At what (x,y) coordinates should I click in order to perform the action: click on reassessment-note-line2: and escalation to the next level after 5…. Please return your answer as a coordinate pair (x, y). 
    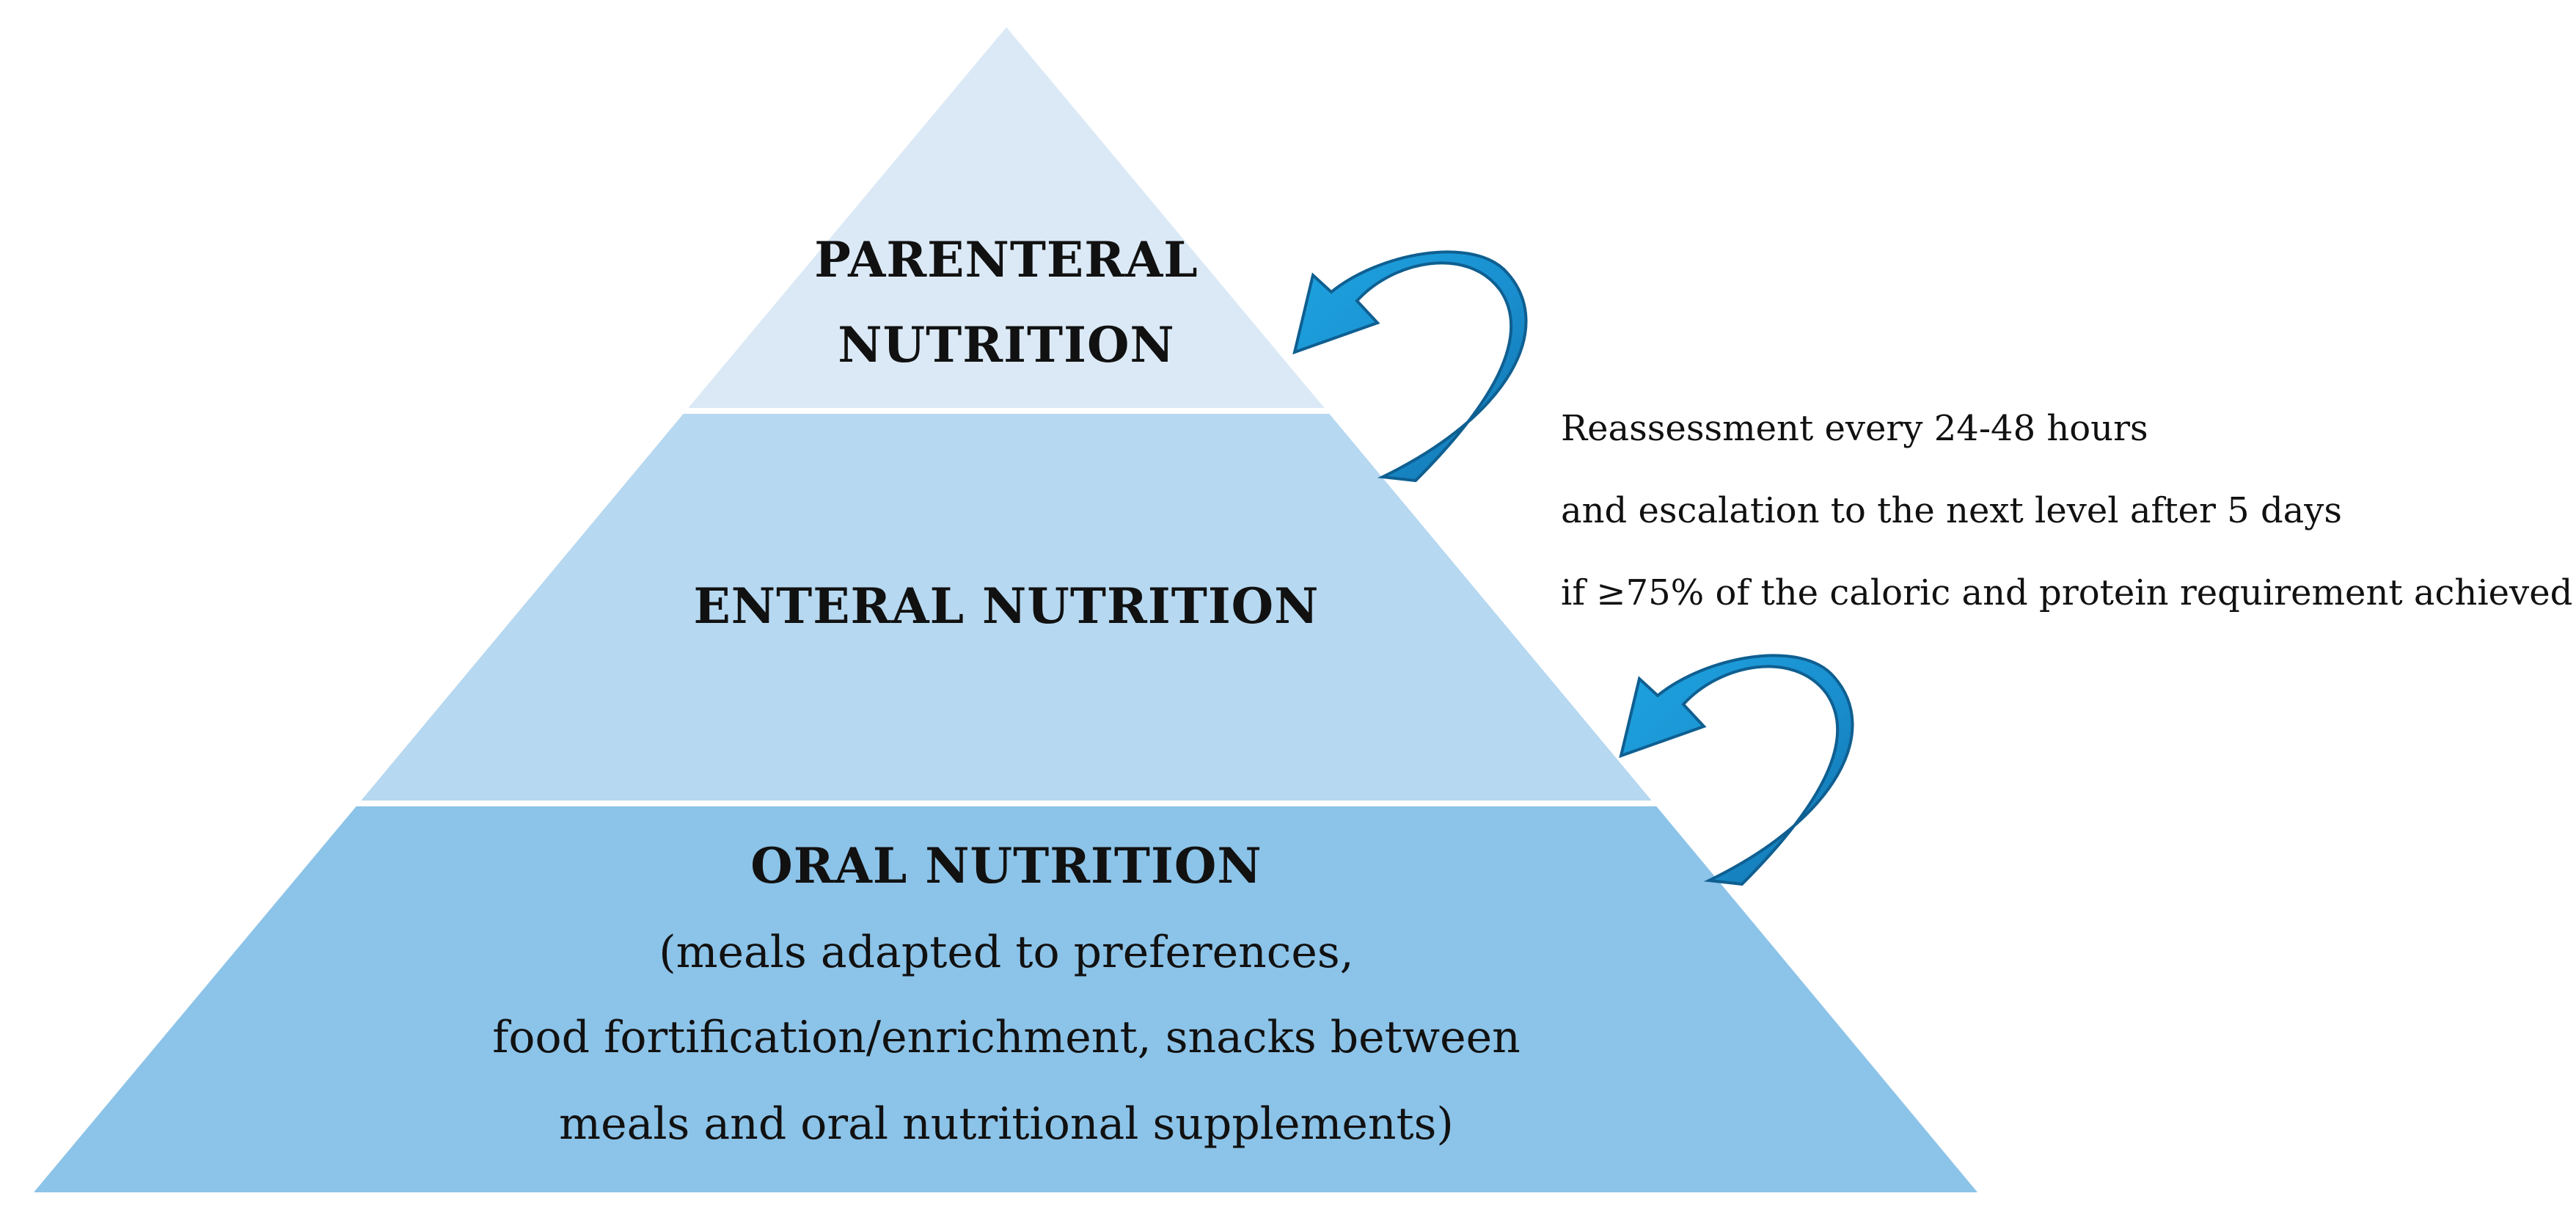
    Looking at the image, I should click on (1952, 510).